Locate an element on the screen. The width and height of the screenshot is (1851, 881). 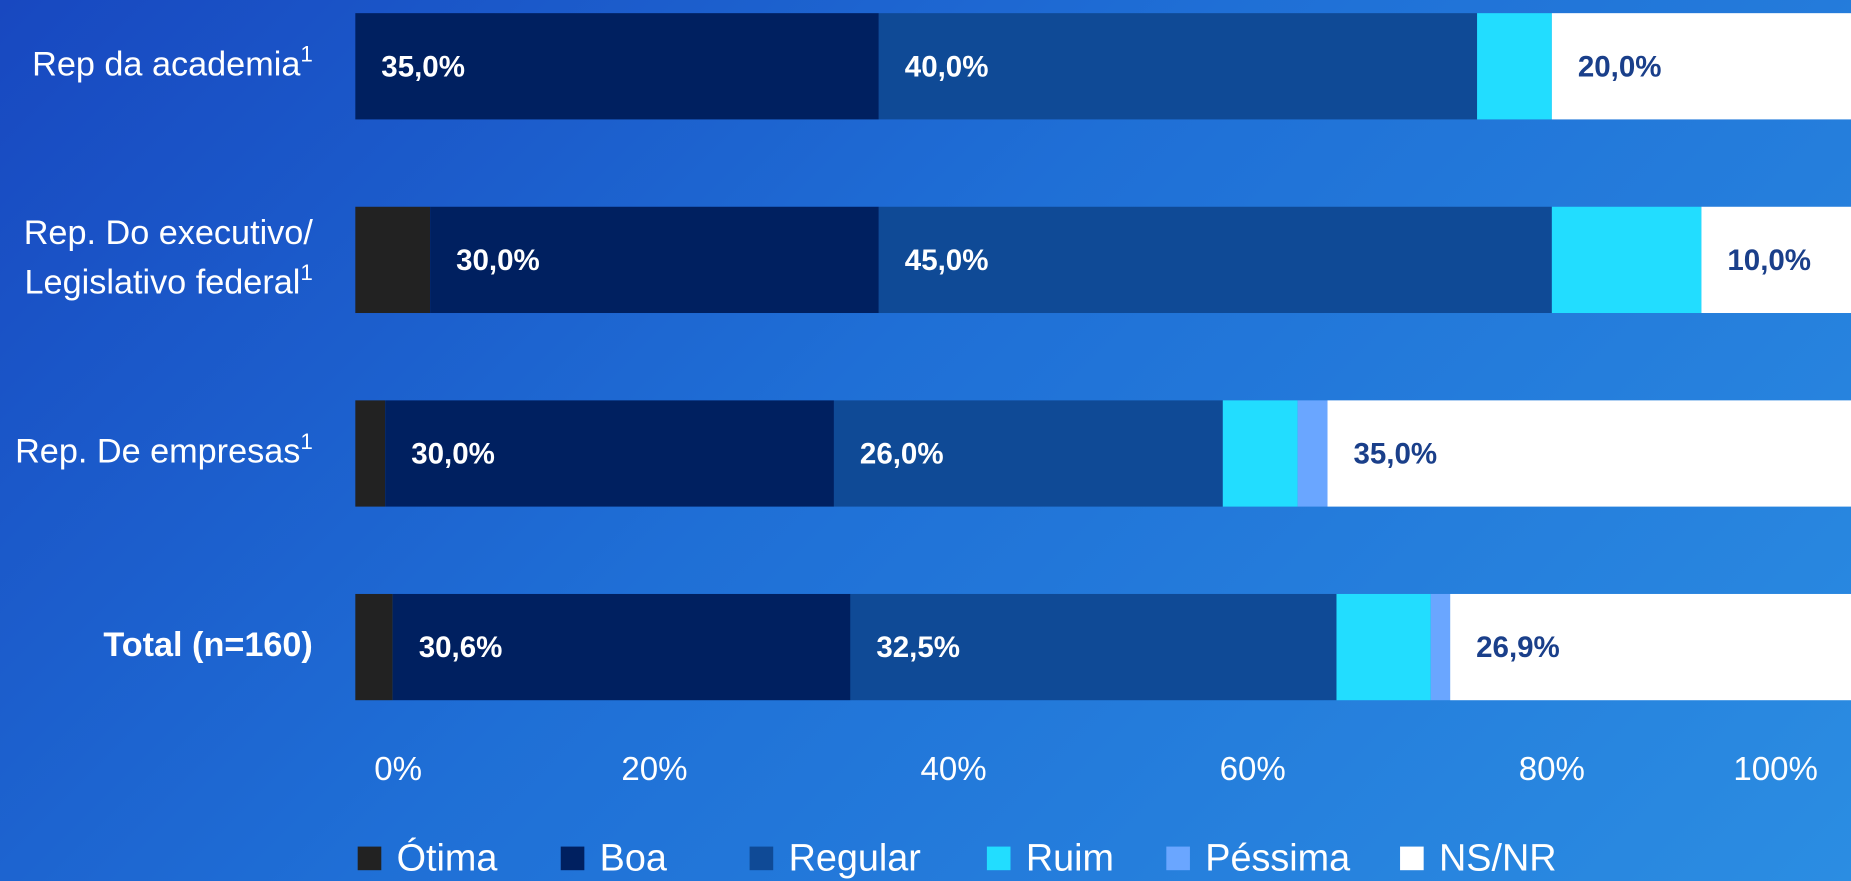
legend-label: Regular is located at coordinates (855, 859).